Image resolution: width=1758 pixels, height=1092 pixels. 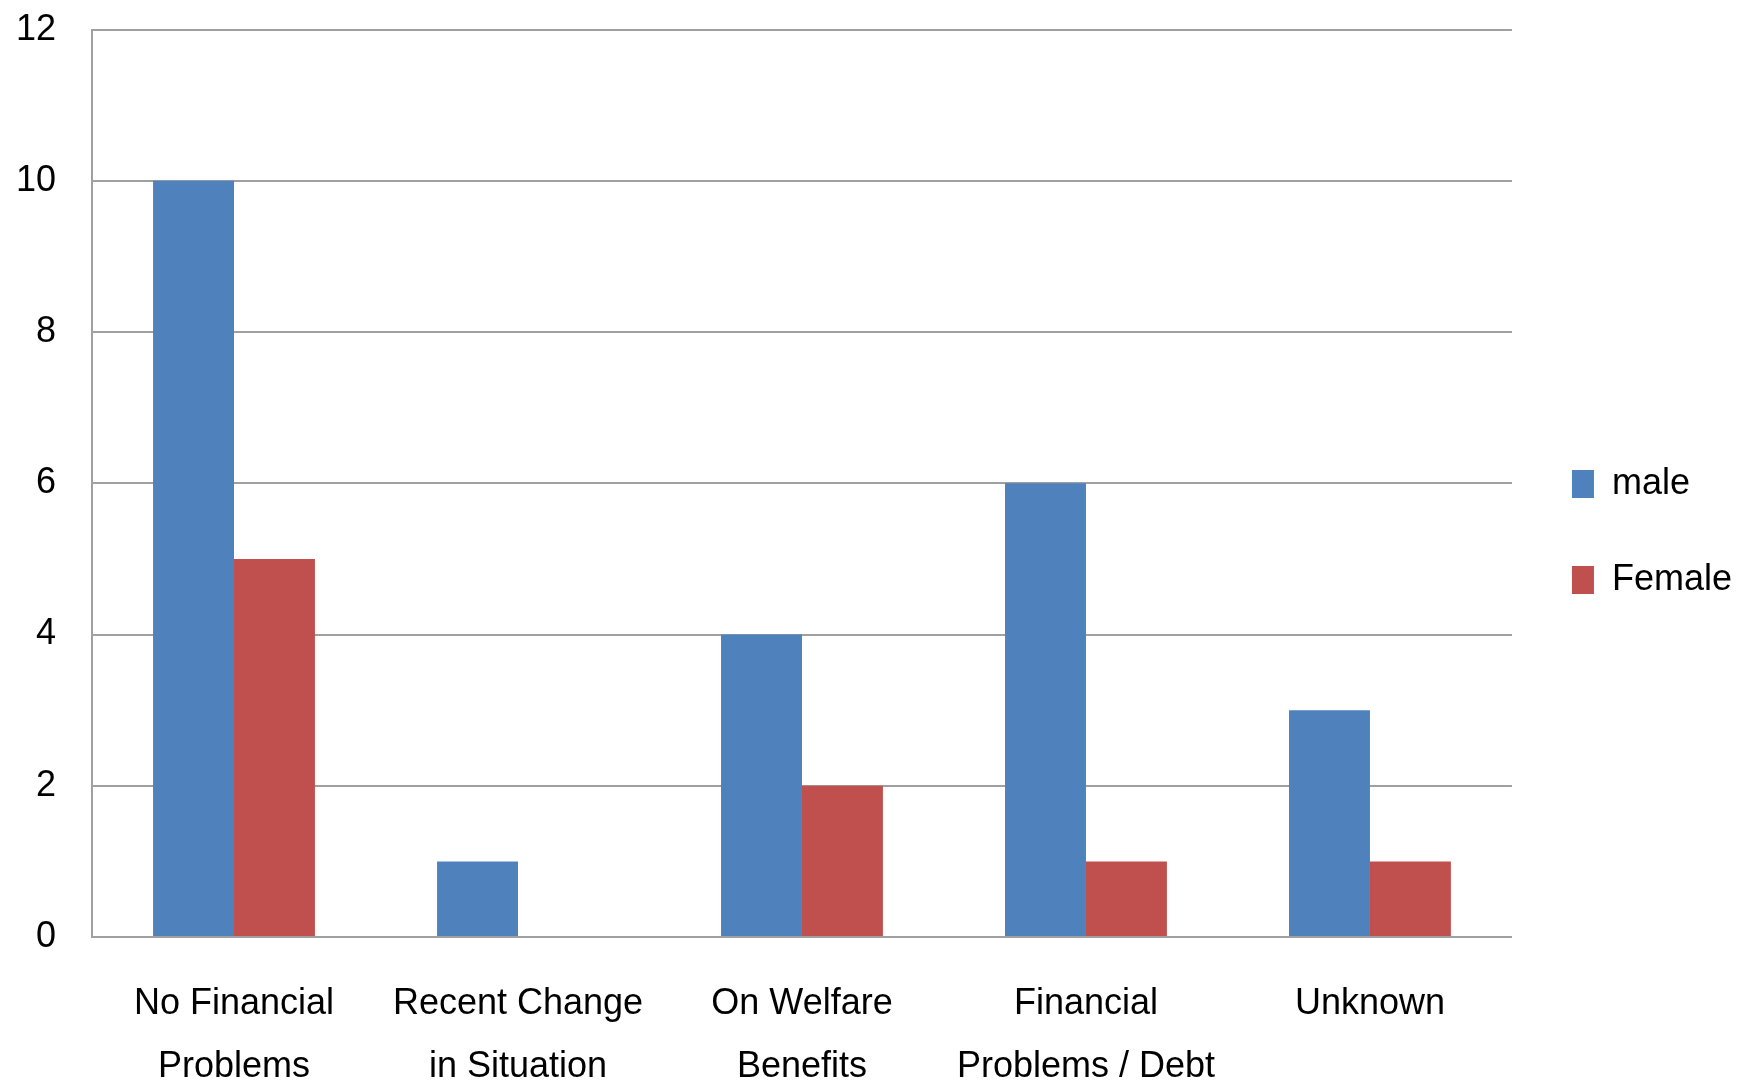 What do you see at coordinates (1370, 1002) in the screenshot?
I see `x-tick-label: Unknown` at bounding box center [1370, 1002].